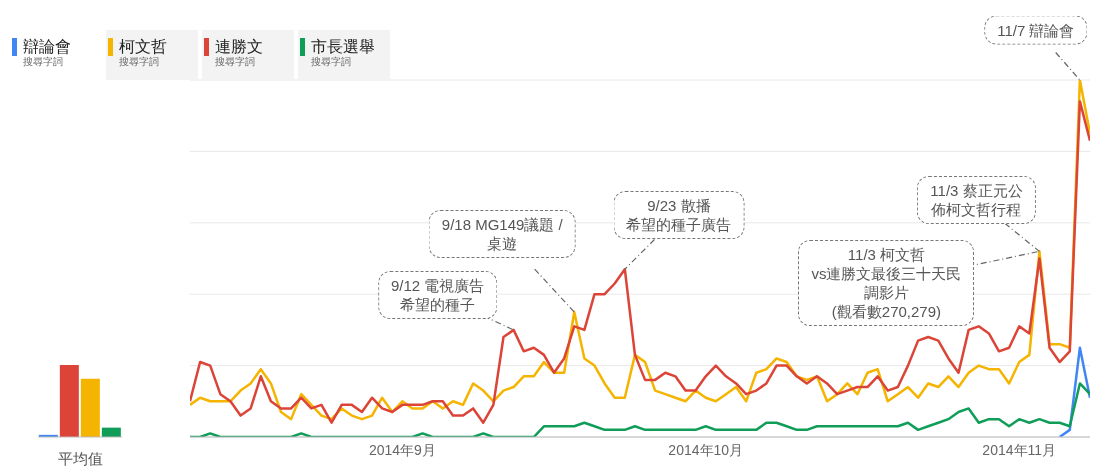  What do you see at coordinates (80, 458) in the screenshot?
I see `x-axis-title: 平均值` at bounding box center [80, 458].